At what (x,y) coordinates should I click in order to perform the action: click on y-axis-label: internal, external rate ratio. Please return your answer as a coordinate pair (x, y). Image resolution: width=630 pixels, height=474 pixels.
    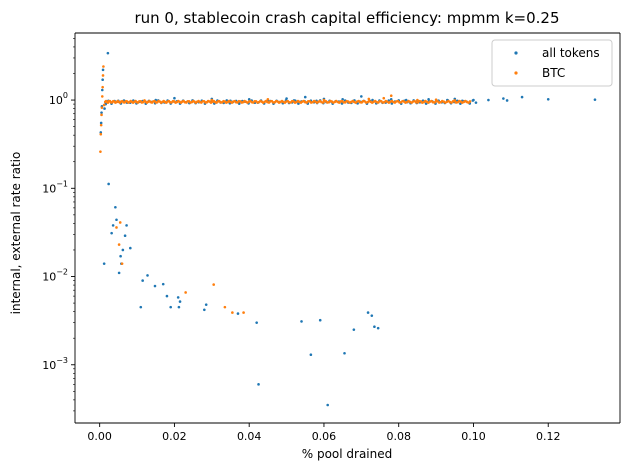
    Looking at the image, I should click on (16, 233).